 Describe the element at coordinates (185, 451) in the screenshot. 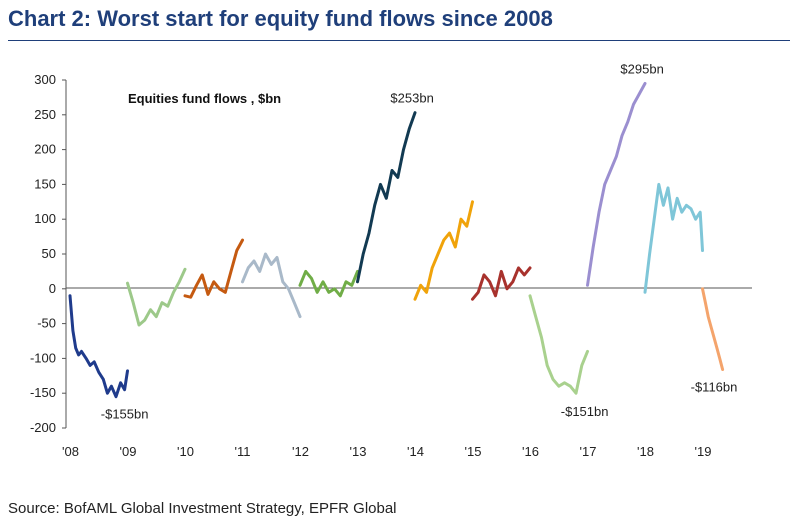

I see `x-tick-label: '10` at that location.